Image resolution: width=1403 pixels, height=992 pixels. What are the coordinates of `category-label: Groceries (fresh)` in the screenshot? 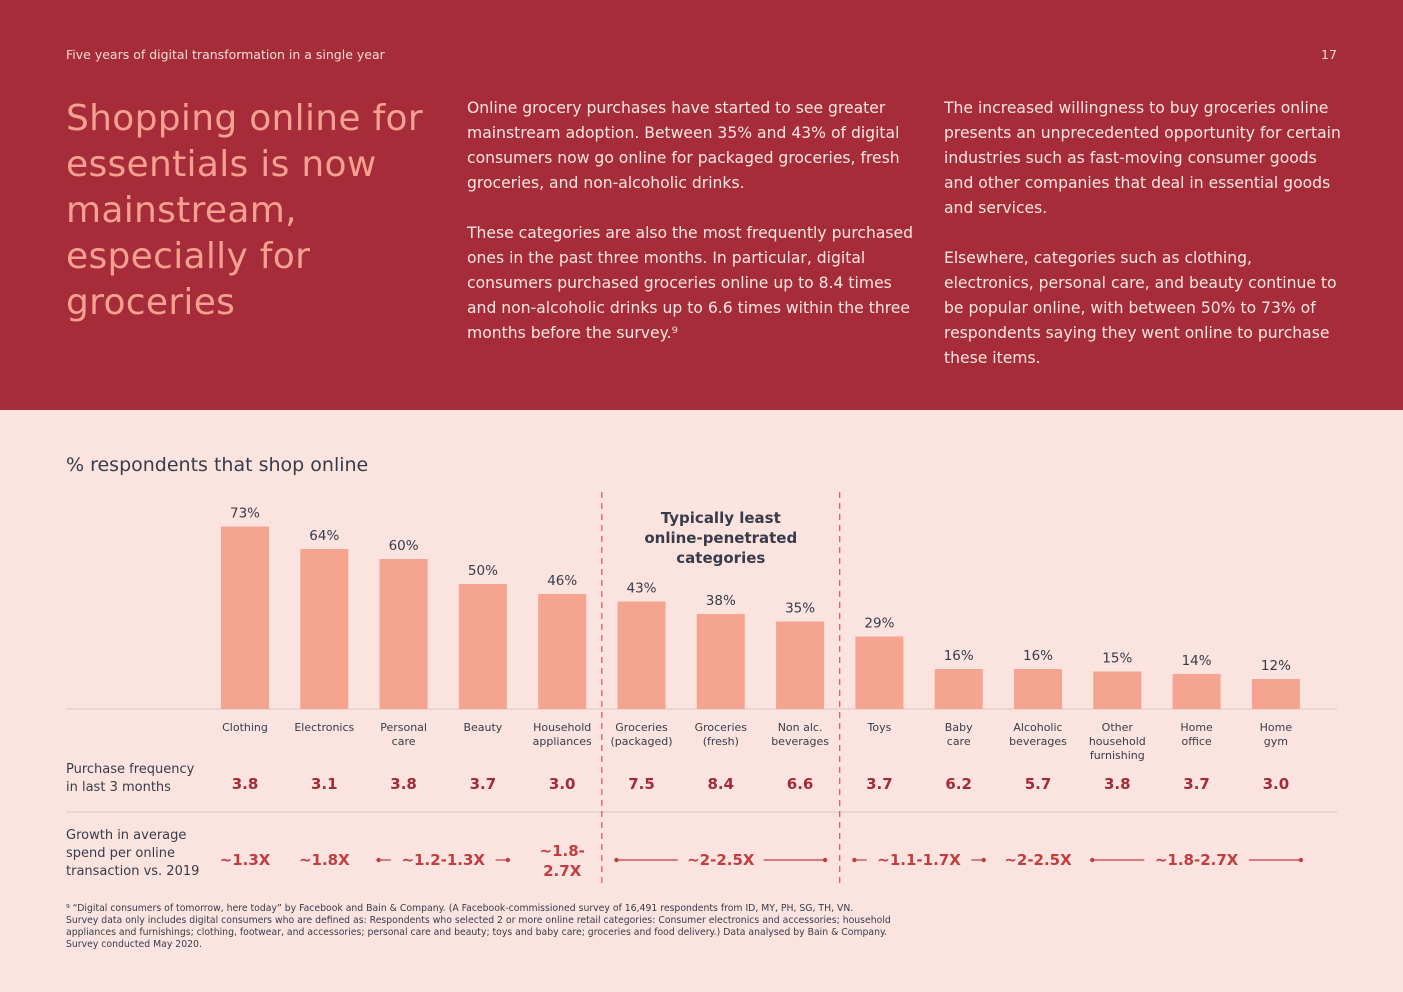 It's located at (721, 734).